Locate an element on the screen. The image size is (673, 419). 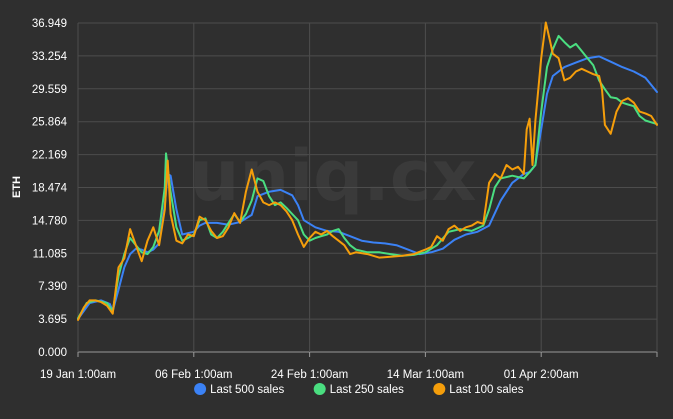
y-axis-title: ETH is located at coordinates (17, 187).